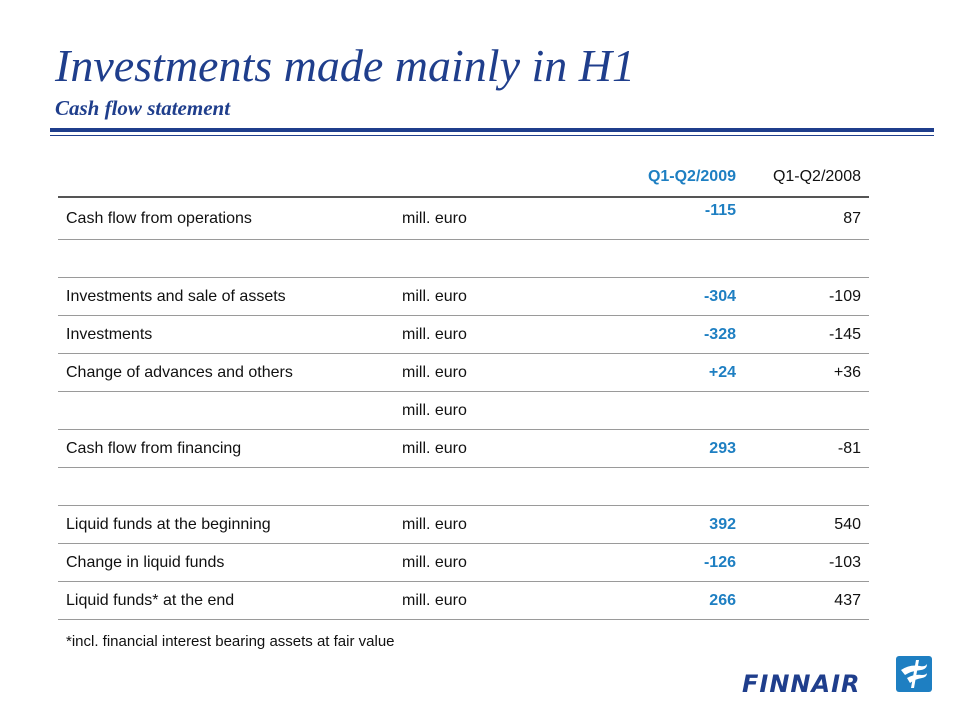 Image resolution: width=960 pixels, height=720 pixels. I want to click on slide-subtitle: Cash flow statement, so click(143, 108).